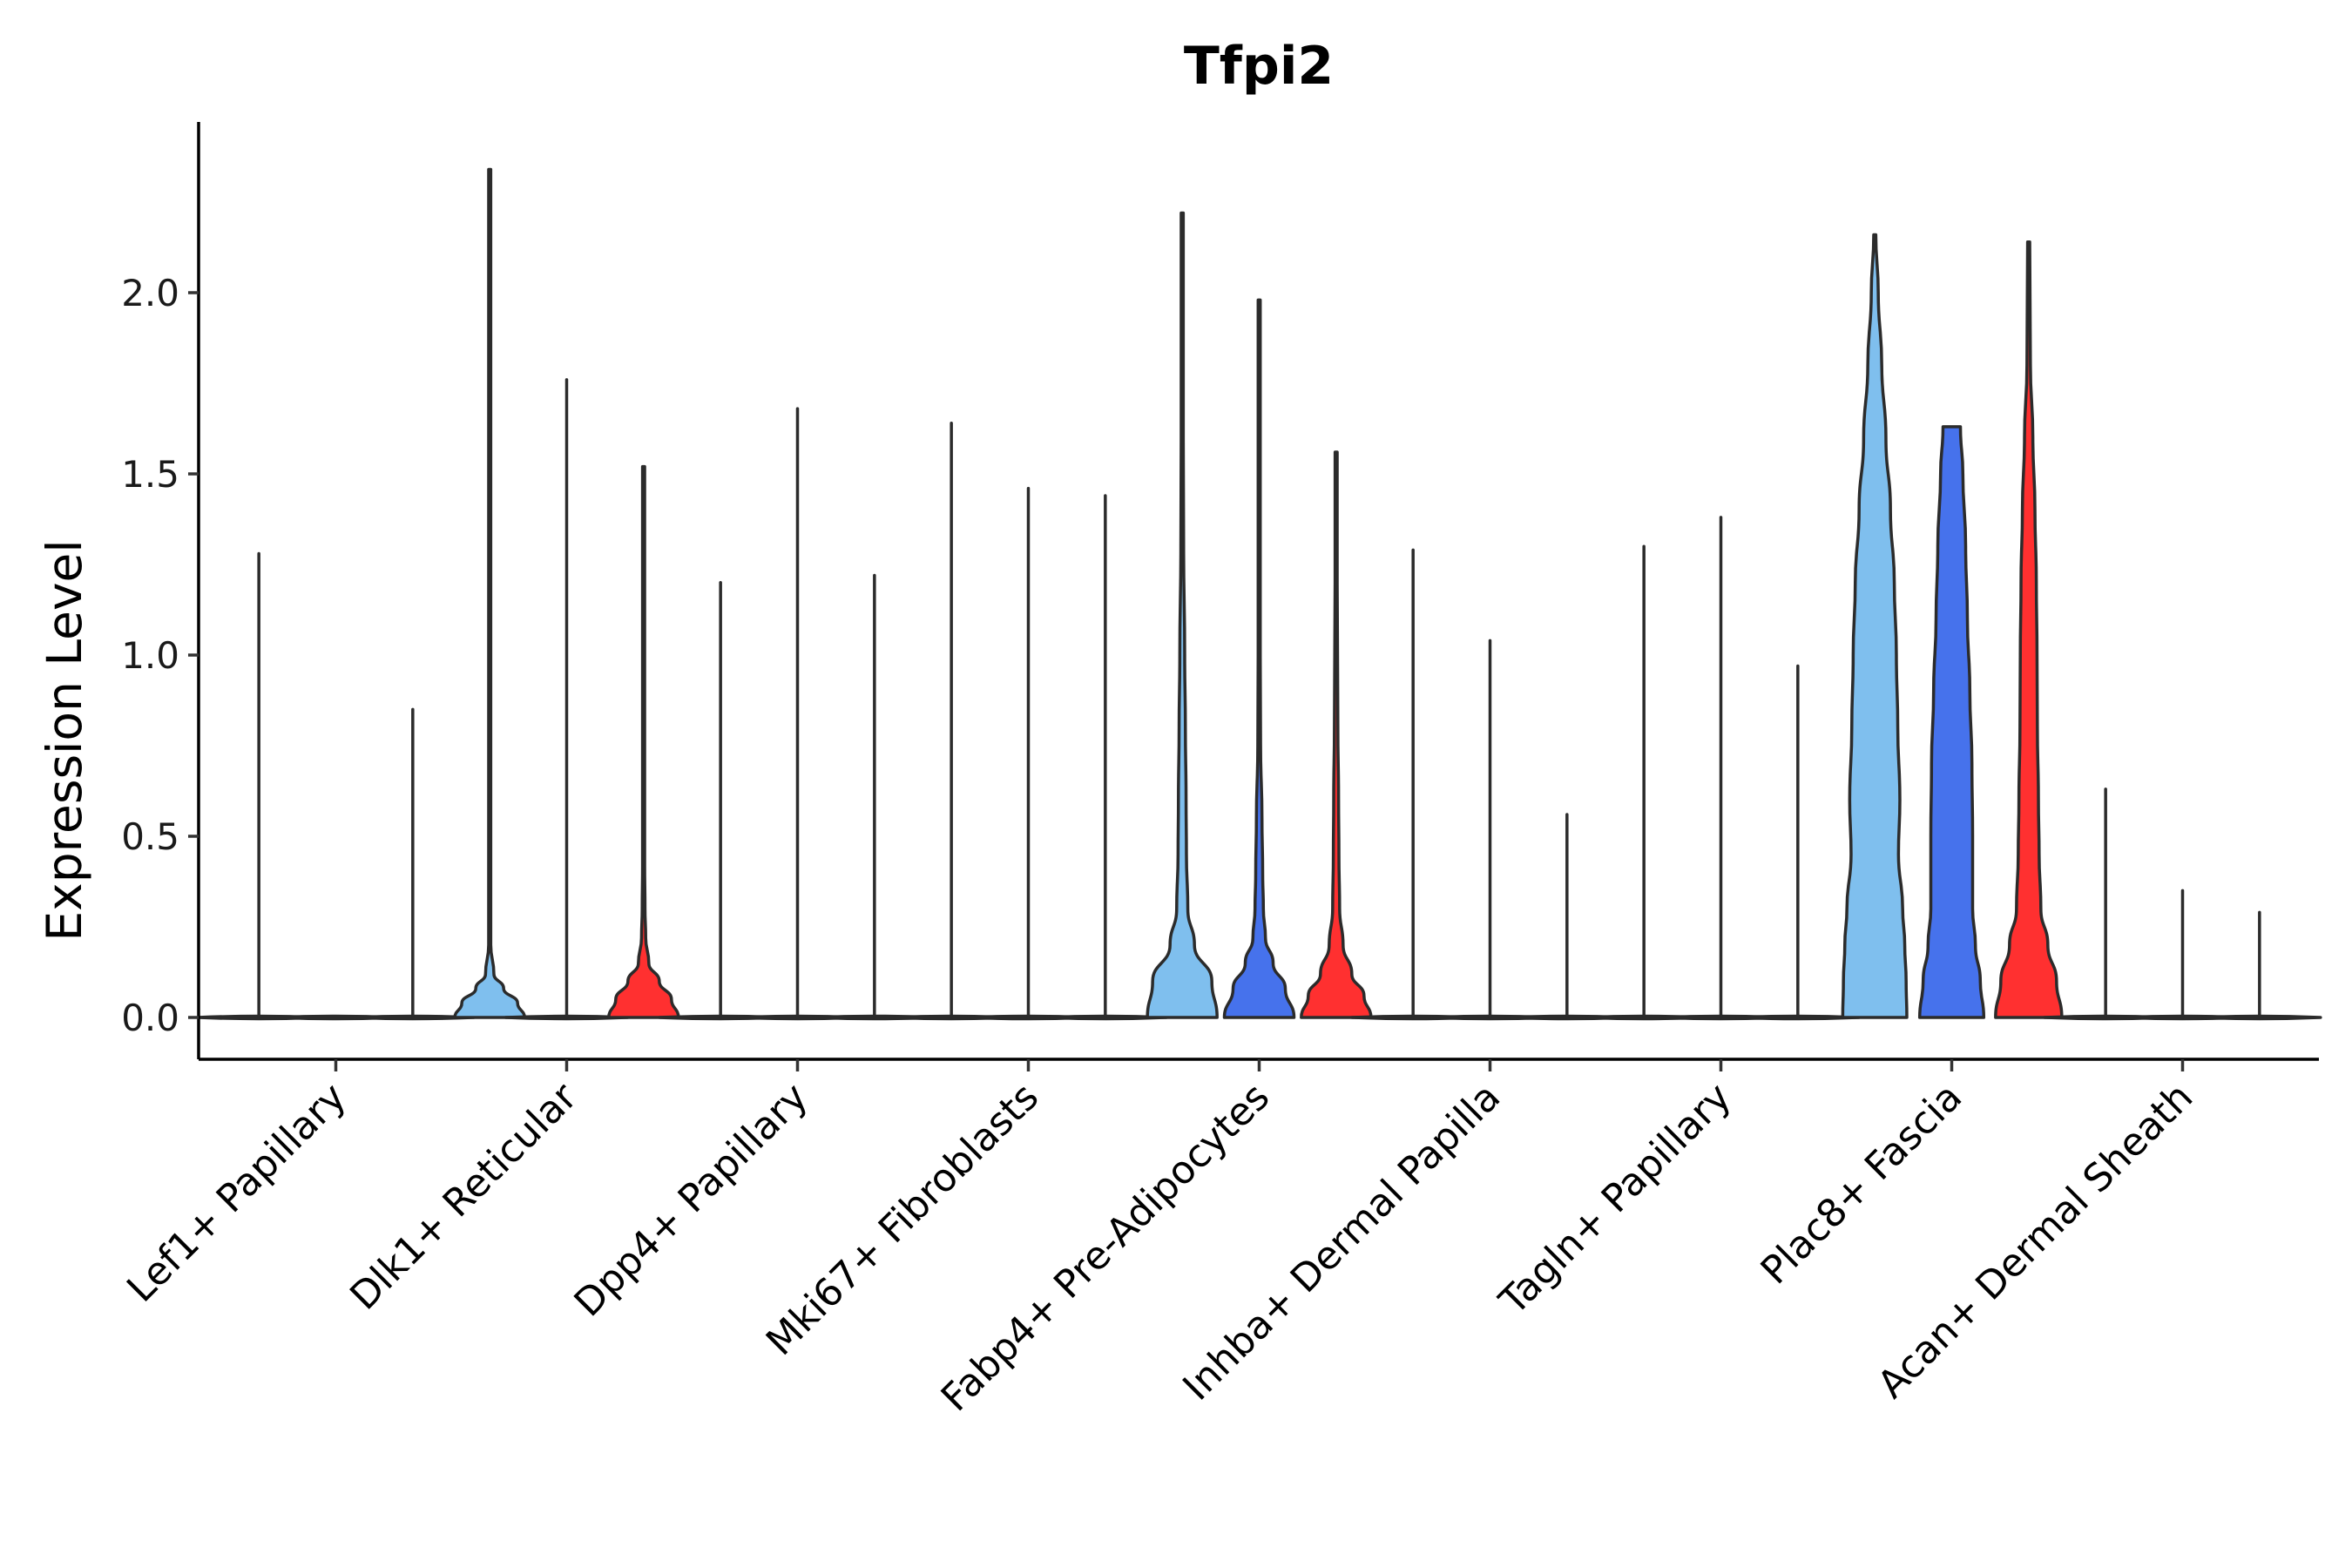 This screenshot has height=1568, width=2352. I want to click on x-tick-label: Dpp4+ Papillary, so click(692, 1201).